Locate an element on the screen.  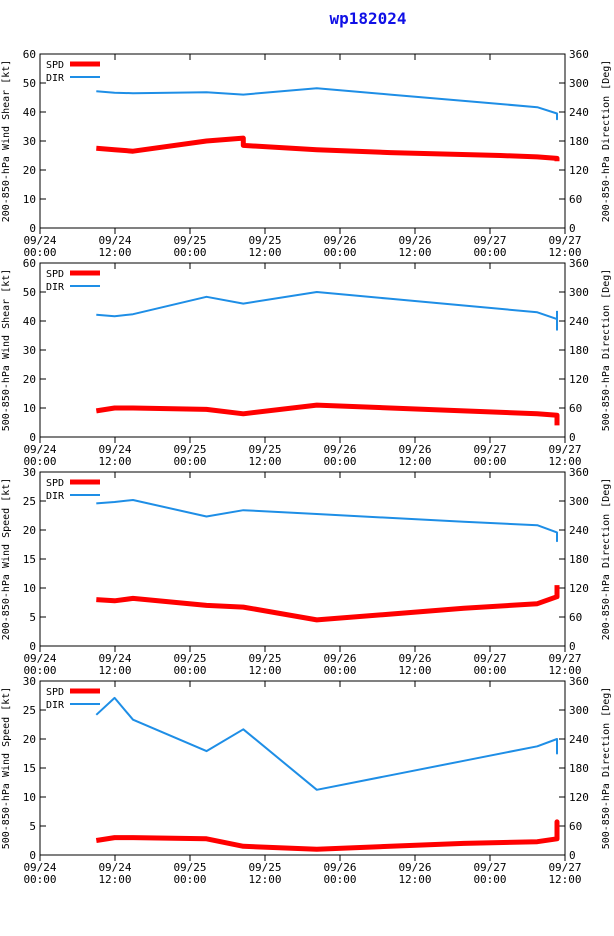
y-axis-left-label: 200-850-hPa Wind Speed [kt] is located at coordinates (6, 559).